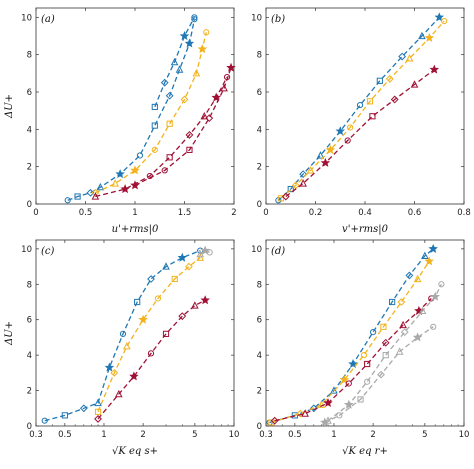  I want to click on x-tick-label: 5, so click(424, 435).